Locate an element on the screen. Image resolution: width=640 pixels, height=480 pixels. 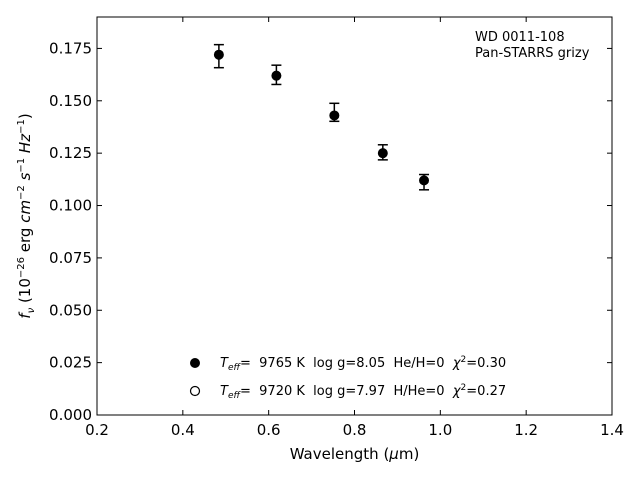
x-tick-label: 0.4 is located at coordinates (183, 430).